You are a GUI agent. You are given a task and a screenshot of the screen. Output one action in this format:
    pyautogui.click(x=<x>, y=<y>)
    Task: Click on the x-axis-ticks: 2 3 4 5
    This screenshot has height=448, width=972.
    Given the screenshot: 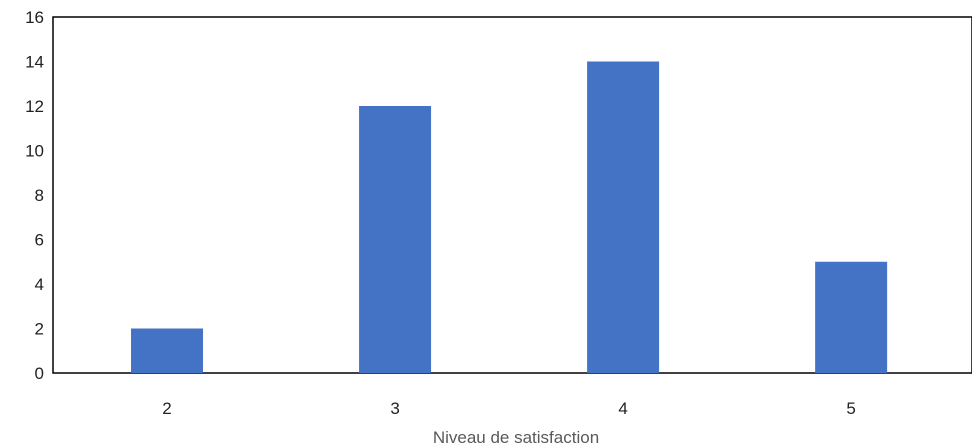 What is the action you would take?
    pyautogui.click(x=509, y=408)
    